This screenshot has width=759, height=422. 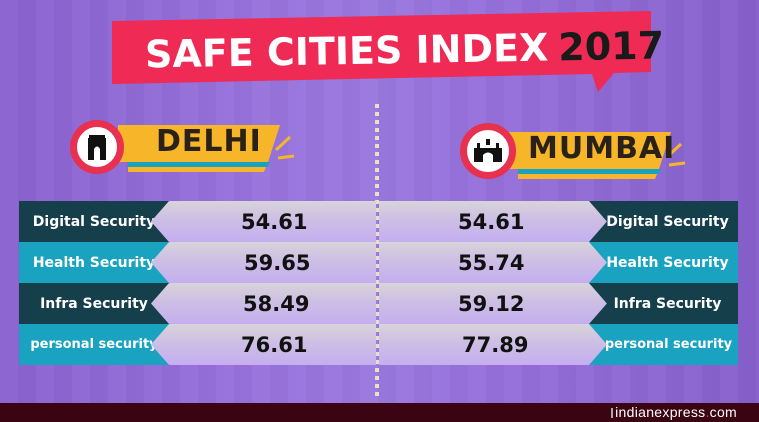 What do you see at coordinates (274, 344) in the screenshot?
I see `delhi-value: 76.61` at bounding box center [274, 344].